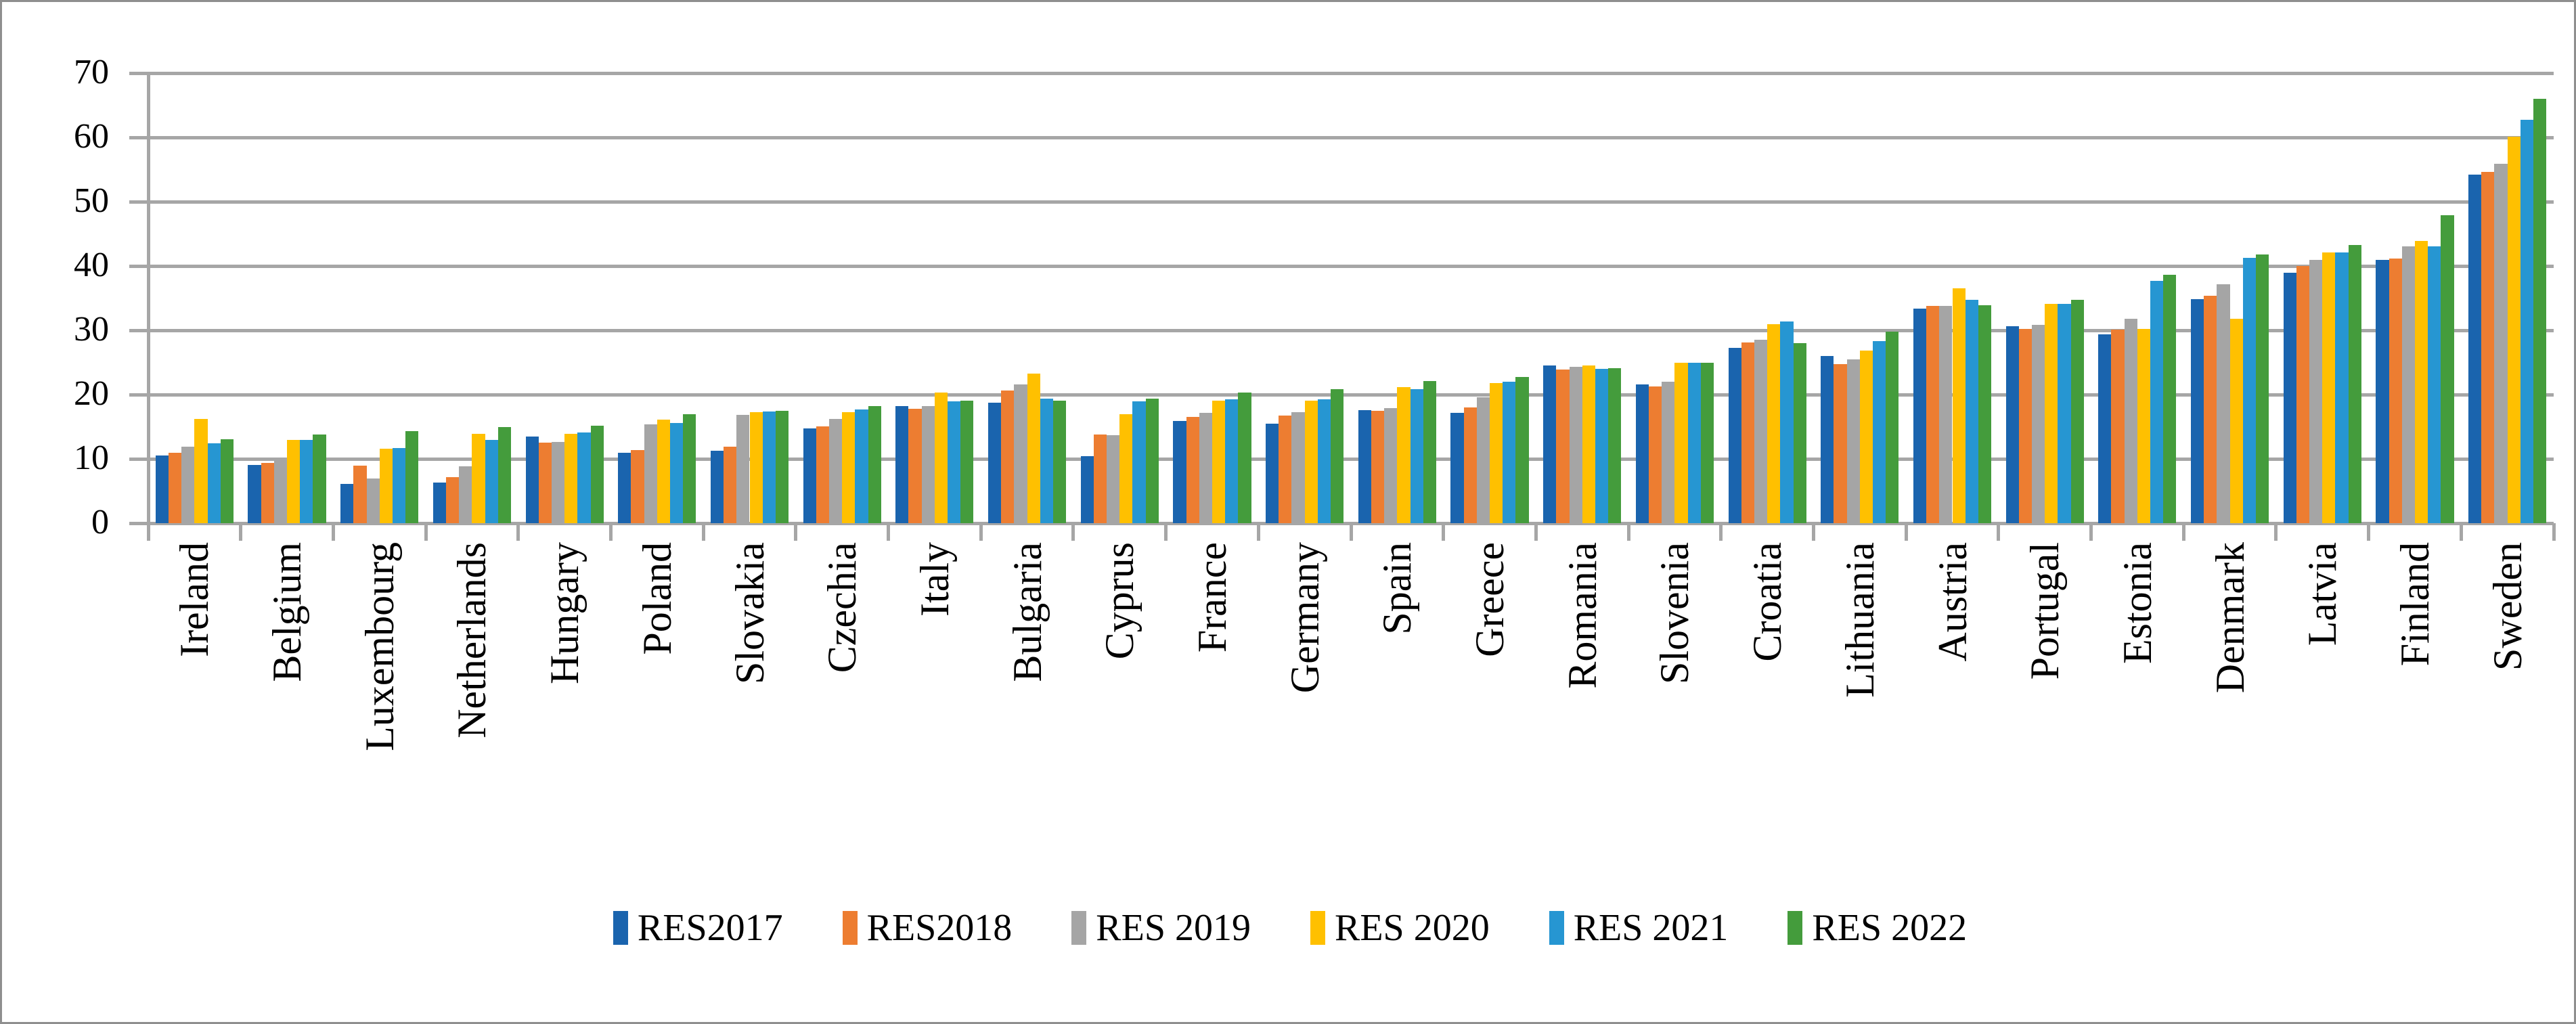  What do you see at coordinates (287, 612) in the screenshot?
I see `x-category-label-belgium: Belgium` at bounding box center [287, 612].